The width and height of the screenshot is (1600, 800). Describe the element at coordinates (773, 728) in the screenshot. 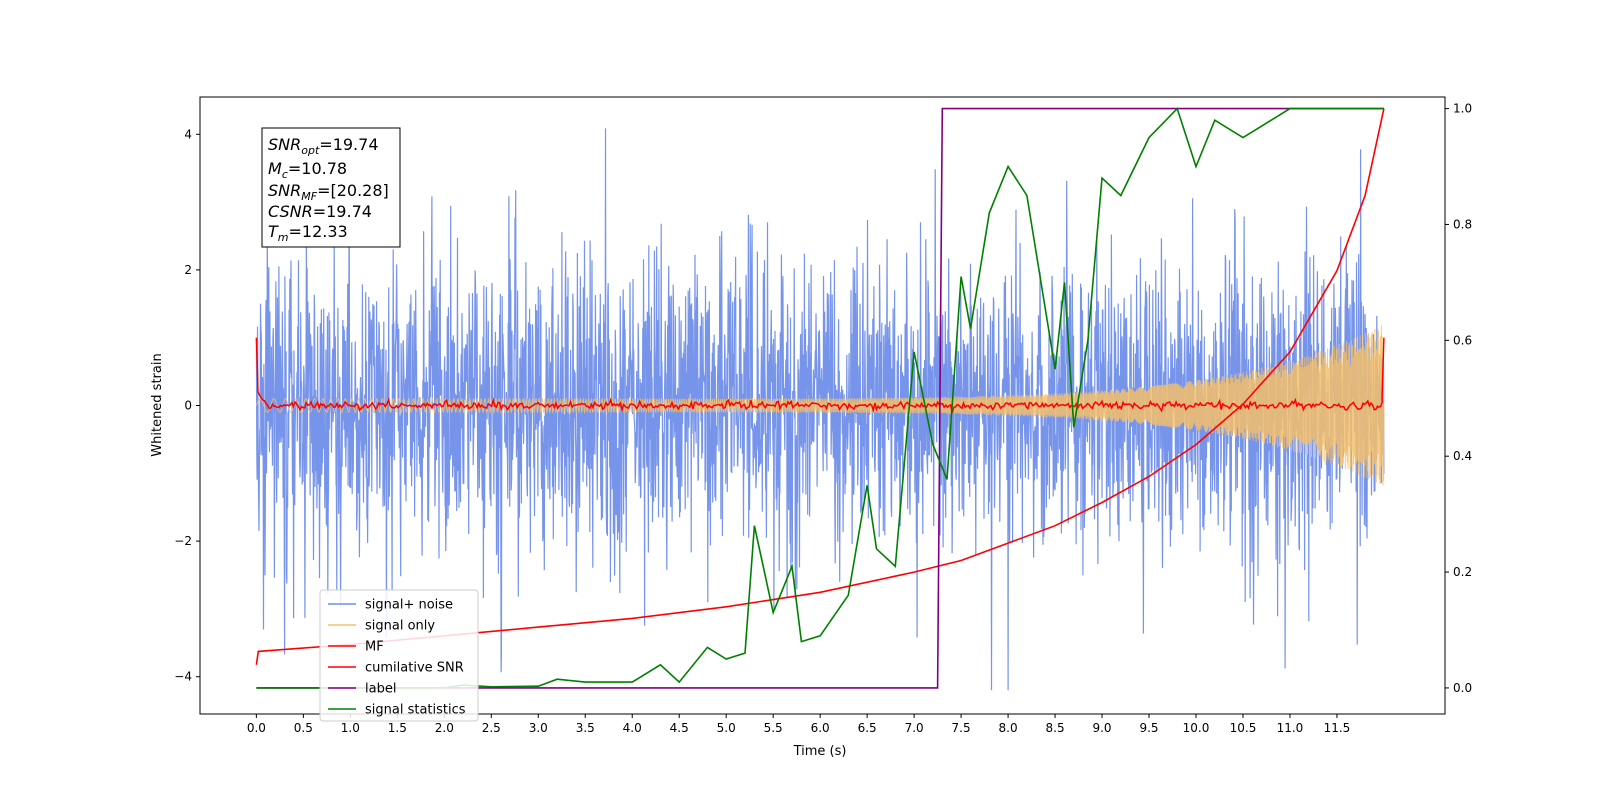

I see `x-tick-label: 5.5` at that location.